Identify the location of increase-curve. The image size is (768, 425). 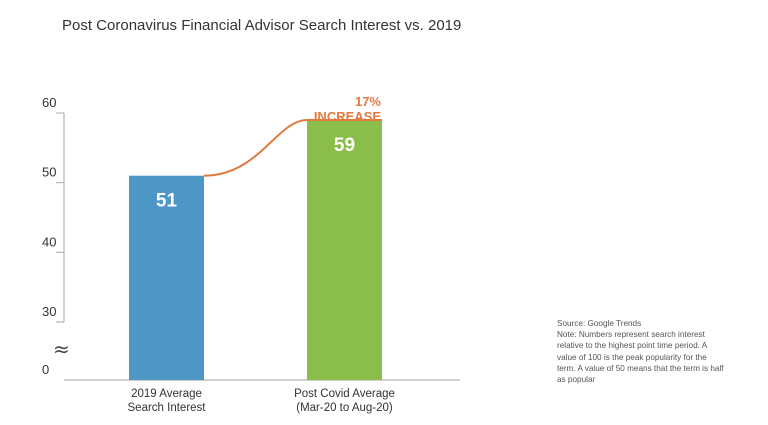
(292, 147).